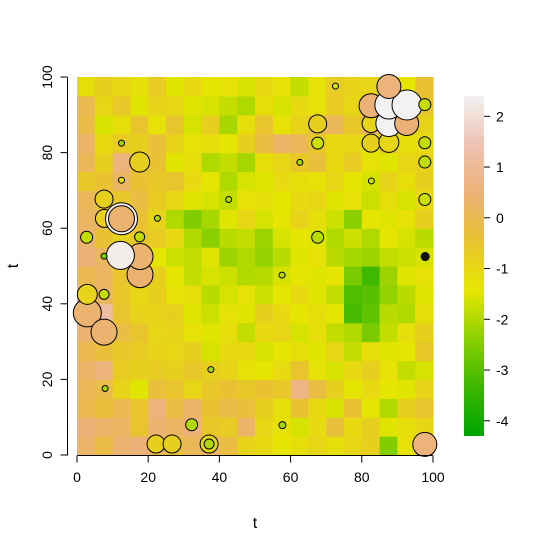  I want to click on x-tick-label: 60, so click(291, 477).